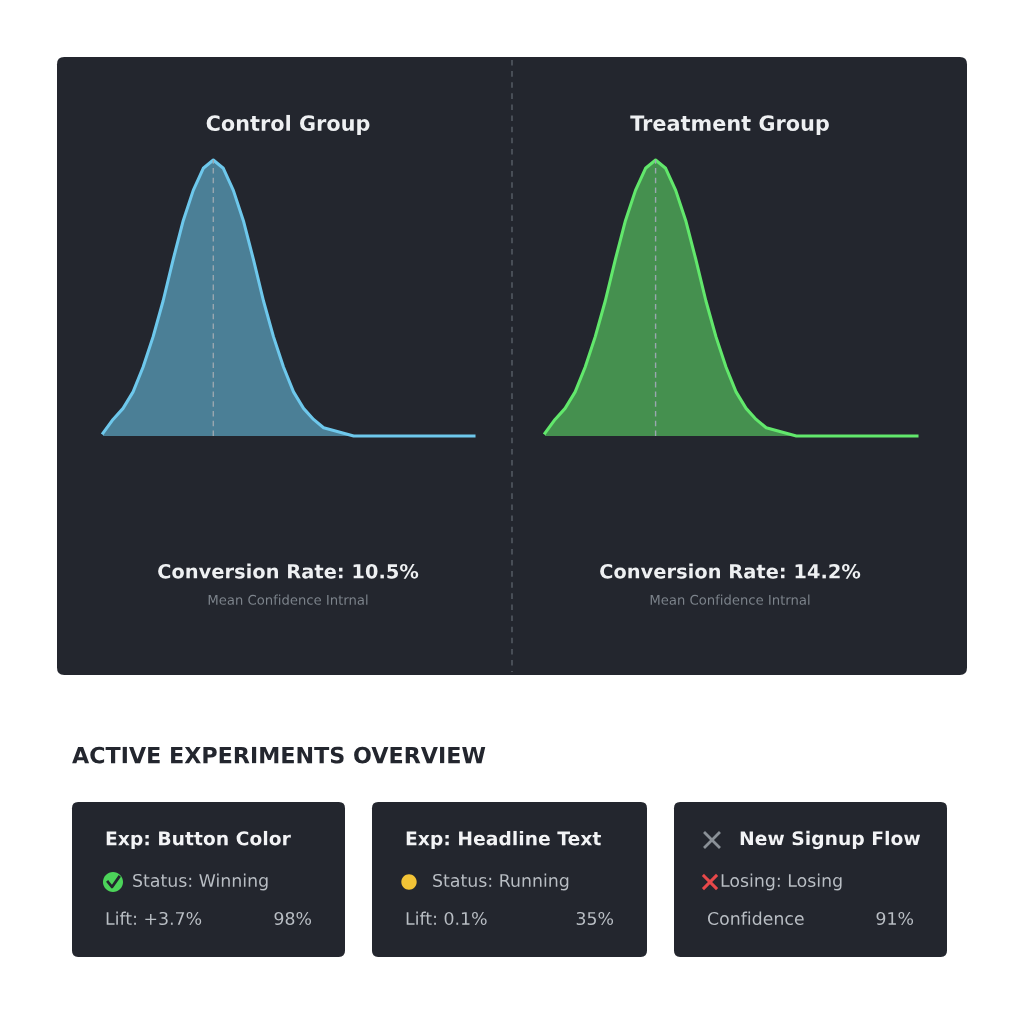 This screenshot has width=1024, height=1024. Describe the element at coordinates (200, 882) in the screenshot. I see `text: Status: Winning` at that location.